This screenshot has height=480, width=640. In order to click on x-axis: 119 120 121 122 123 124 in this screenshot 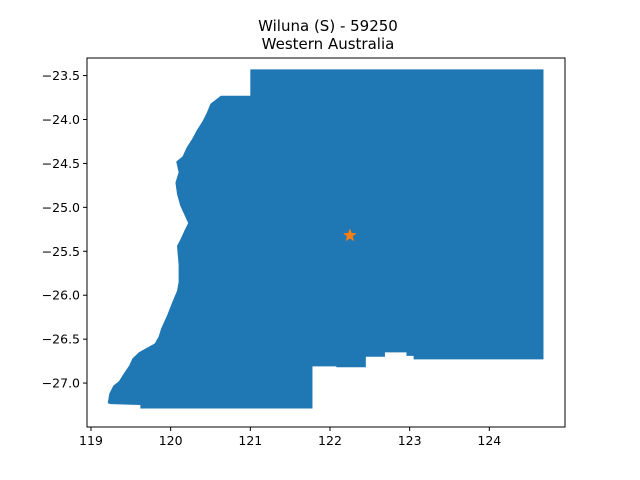, I will do `click(290, 437)`.